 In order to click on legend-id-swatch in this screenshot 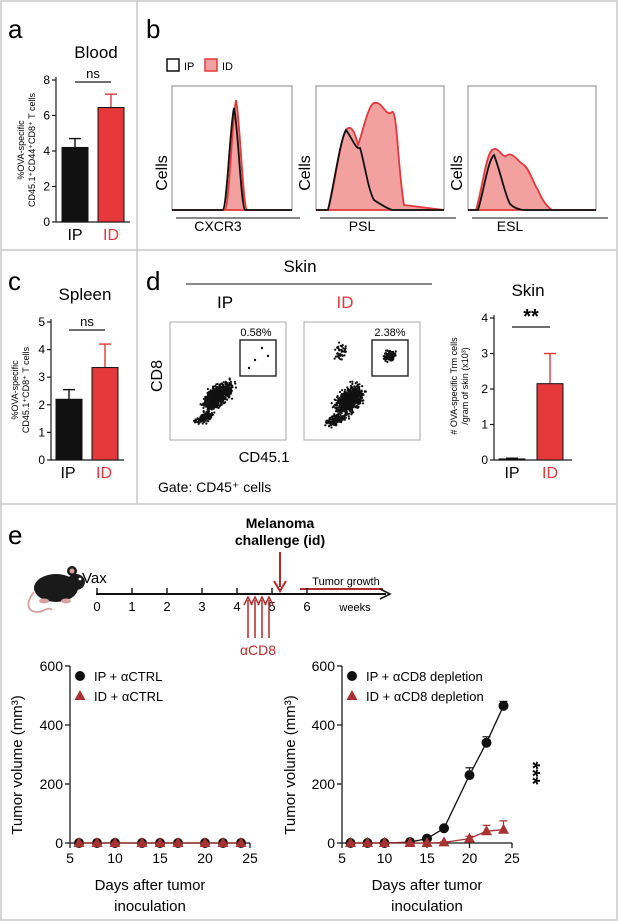, I will do `click(211, 65)`.